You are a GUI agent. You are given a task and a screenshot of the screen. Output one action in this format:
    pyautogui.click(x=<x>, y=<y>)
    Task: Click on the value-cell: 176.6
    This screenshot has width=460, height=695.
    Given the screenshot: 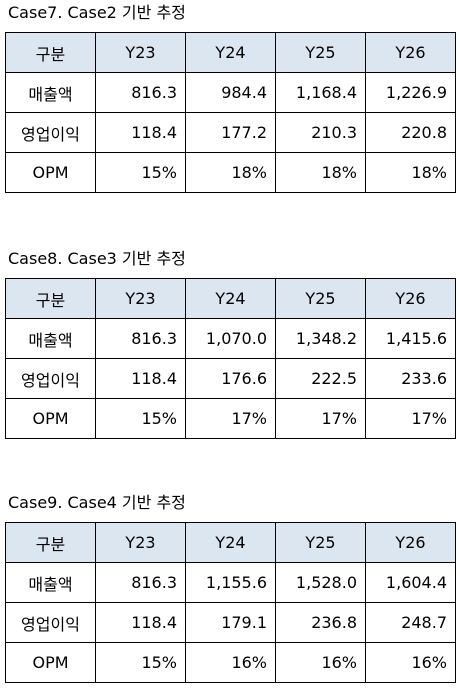 What is the action you would take?
    pyautogui.click(x=230, y=378)
    